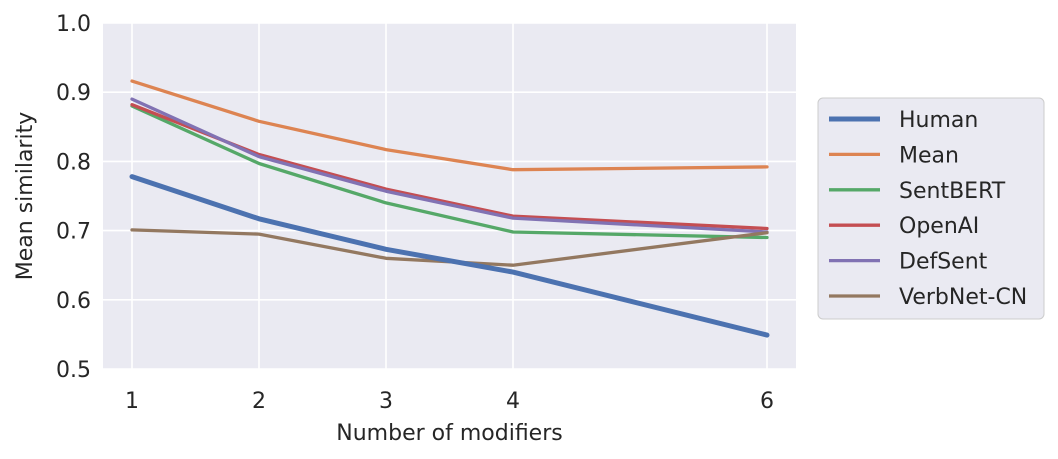  I want to click on series-line-mean, so click(449, 125).